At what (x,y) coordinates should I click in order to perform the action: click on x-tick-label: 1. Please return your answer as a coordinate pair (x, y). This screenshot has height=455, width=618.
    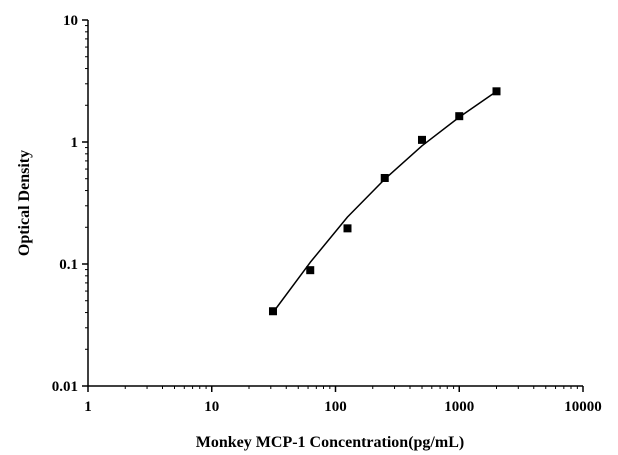
    Looking at the image, I should click on (88, 407).